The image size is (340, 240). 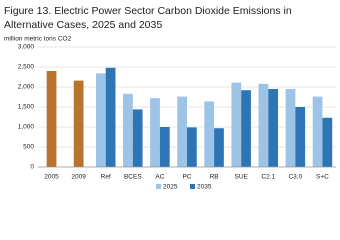 I want to click on y-tick-label: 3,000, so click(x=26, y=47).